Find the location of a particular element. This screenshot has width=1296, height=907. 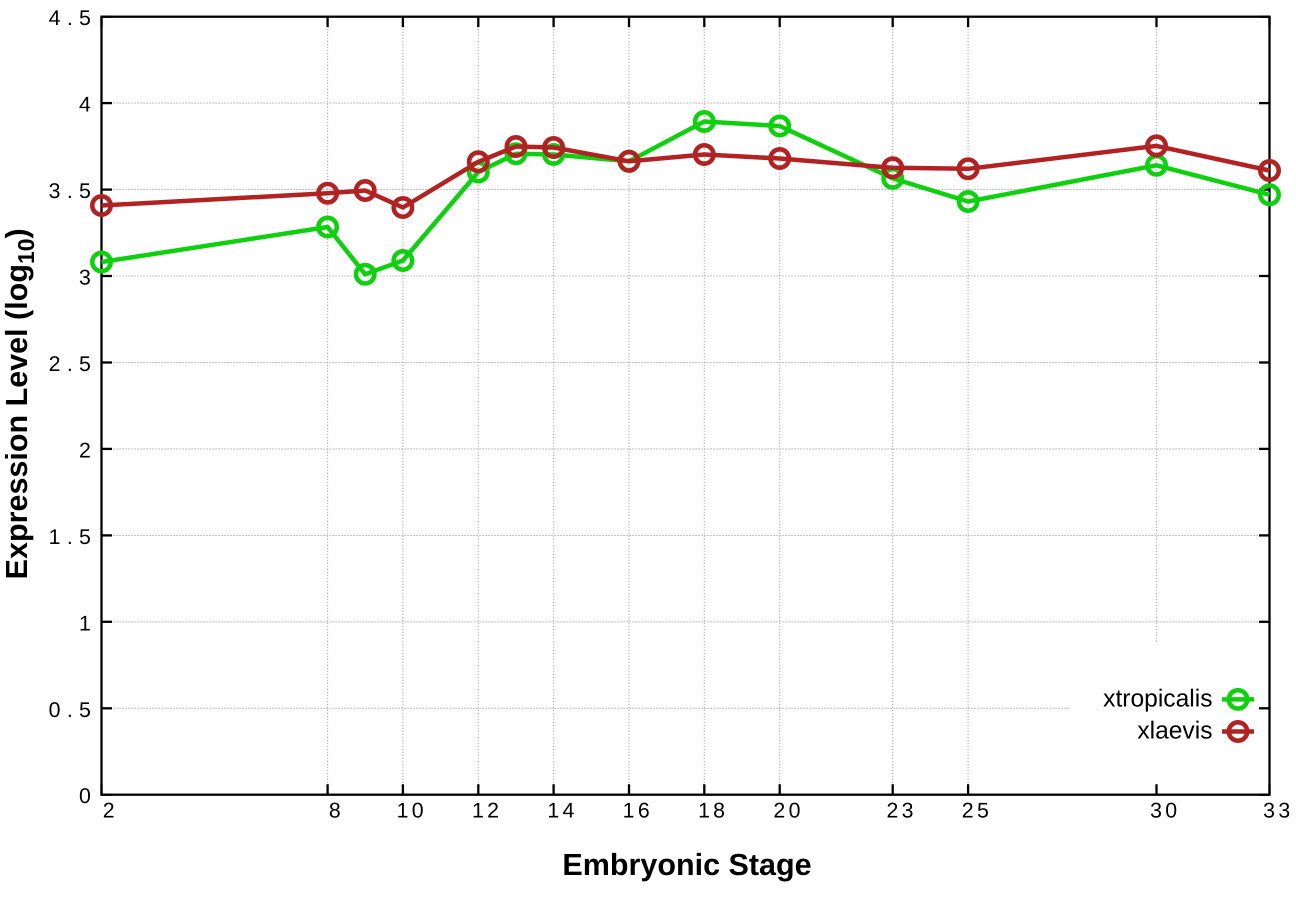

svg-text: xtropicalis is located at coordinates (1157, 698).